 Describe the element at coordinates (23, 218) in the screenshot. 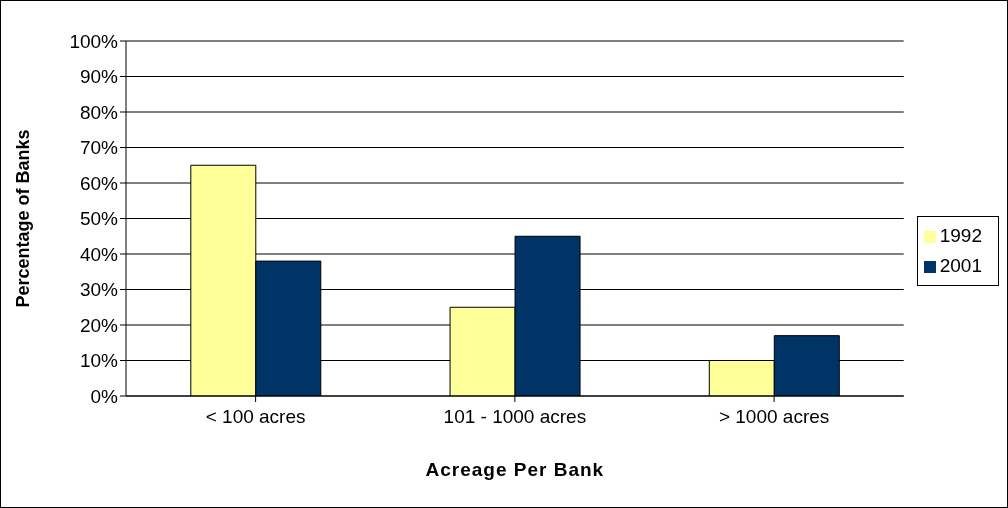

I see `y-axis-title: Percentage of Banks` at that location.